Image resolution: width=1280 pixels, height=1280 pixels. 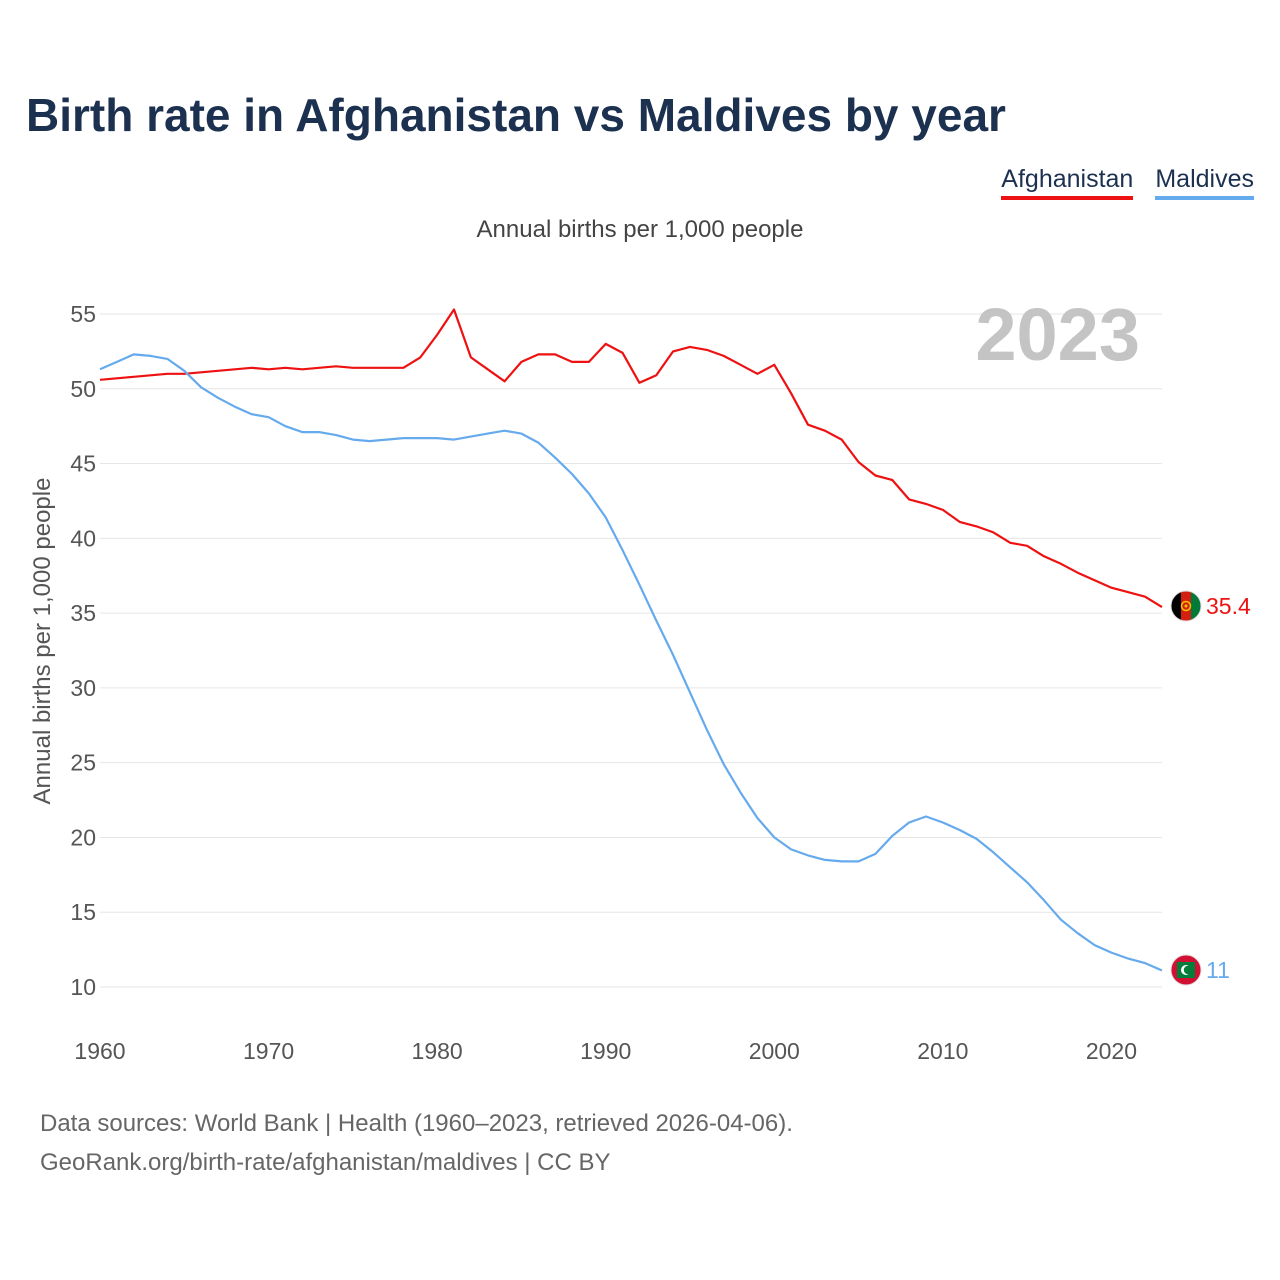 I want to click on x-tick-label: 1980, so click(x=437, y=1051).